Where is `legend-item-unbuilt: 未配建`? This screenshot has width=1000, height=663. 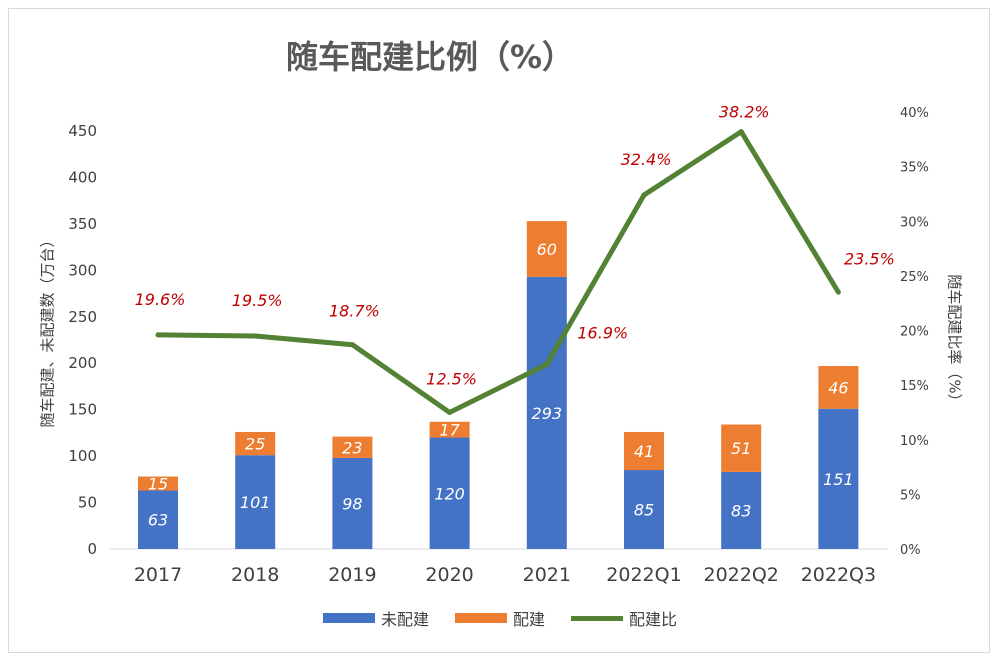
legend-item-unbuilt: 未配建 is located at coordinates (375, 618).